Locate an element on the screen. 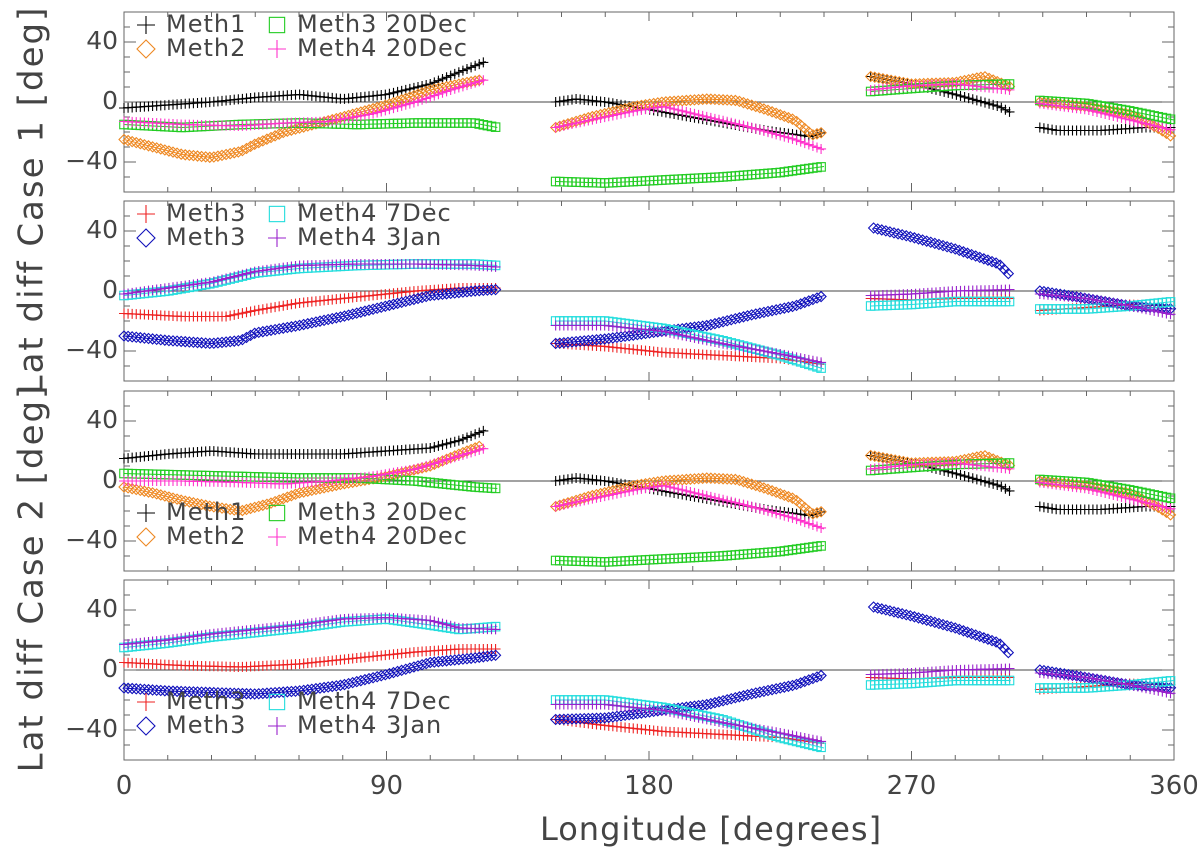 Image resolution: width=1200 pixels, height=856 pixels. series-meth2 is located at coordinates (647, 117).